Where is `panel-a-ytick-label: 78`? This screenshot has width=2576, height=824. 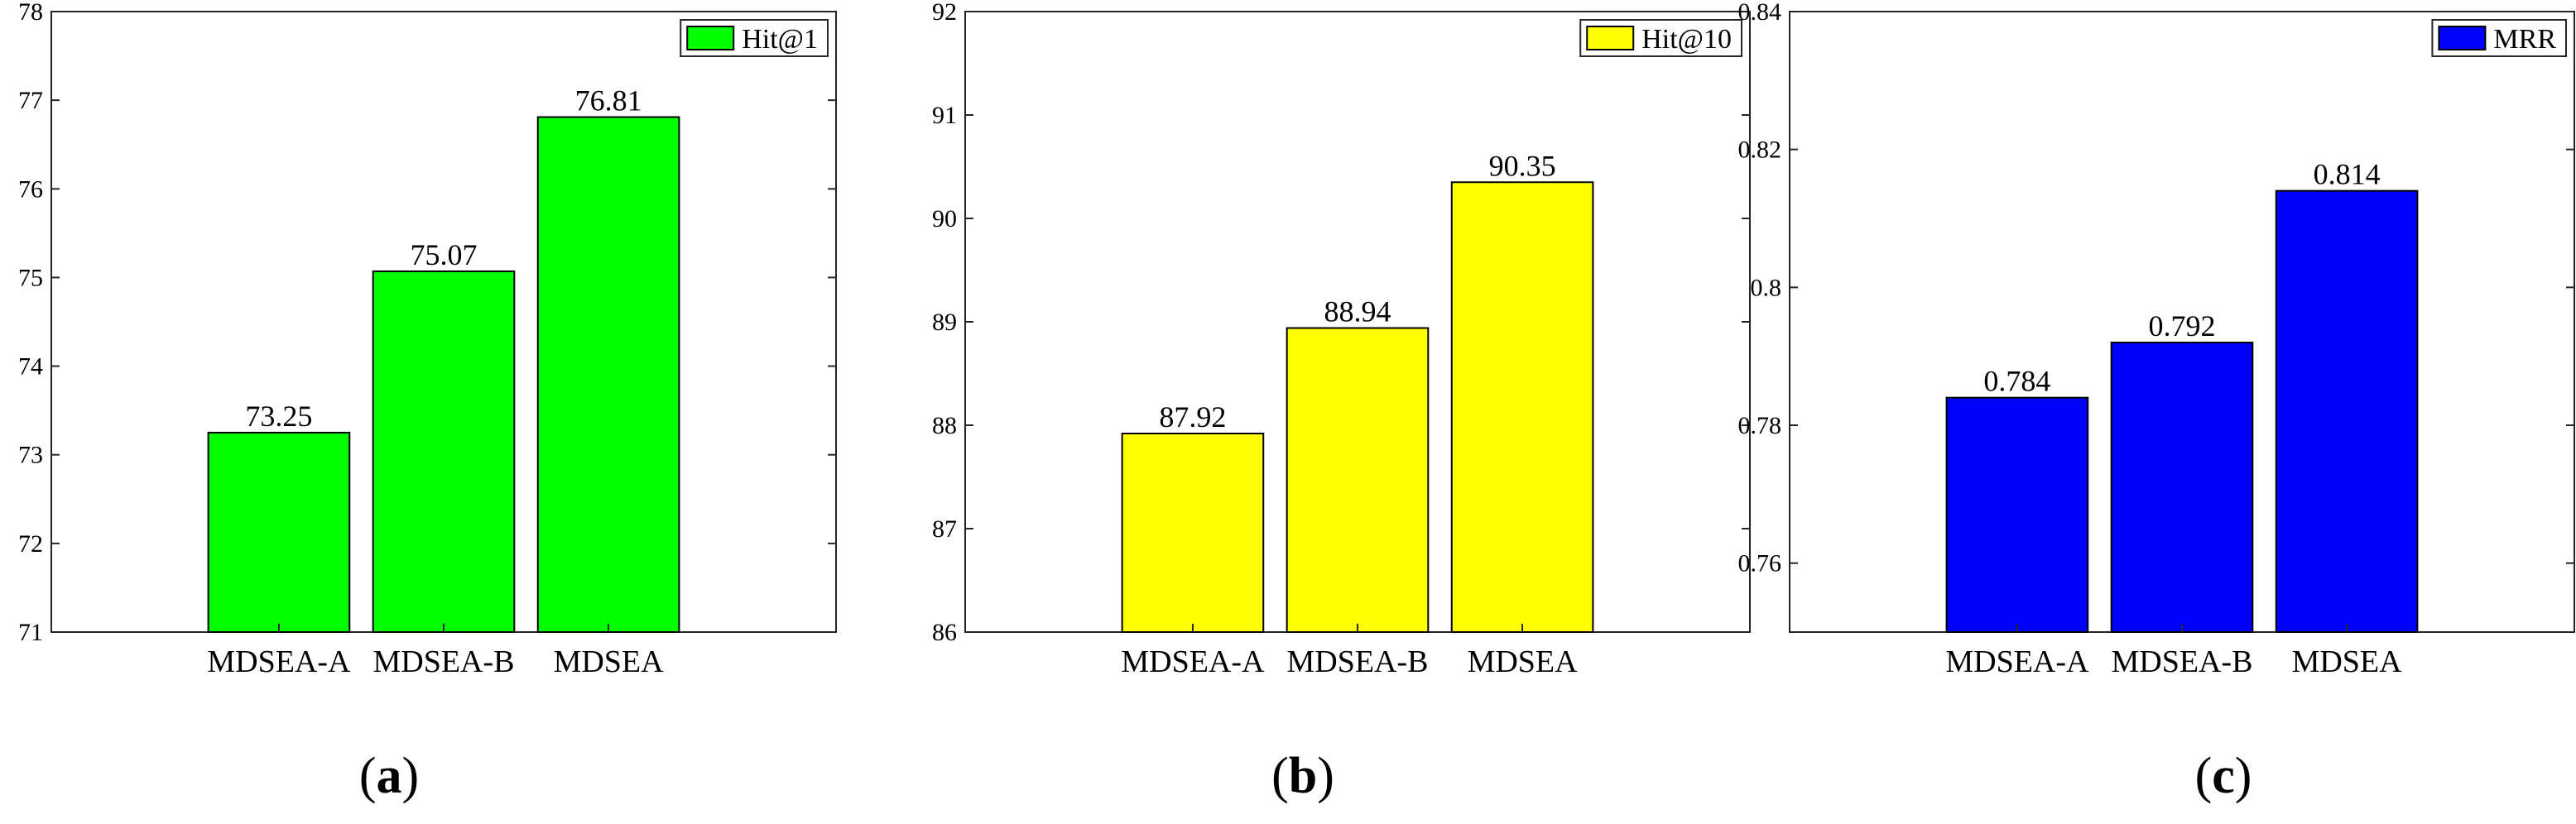
panel-a-ytick-label: 78 is located at coordinates (30, 13).